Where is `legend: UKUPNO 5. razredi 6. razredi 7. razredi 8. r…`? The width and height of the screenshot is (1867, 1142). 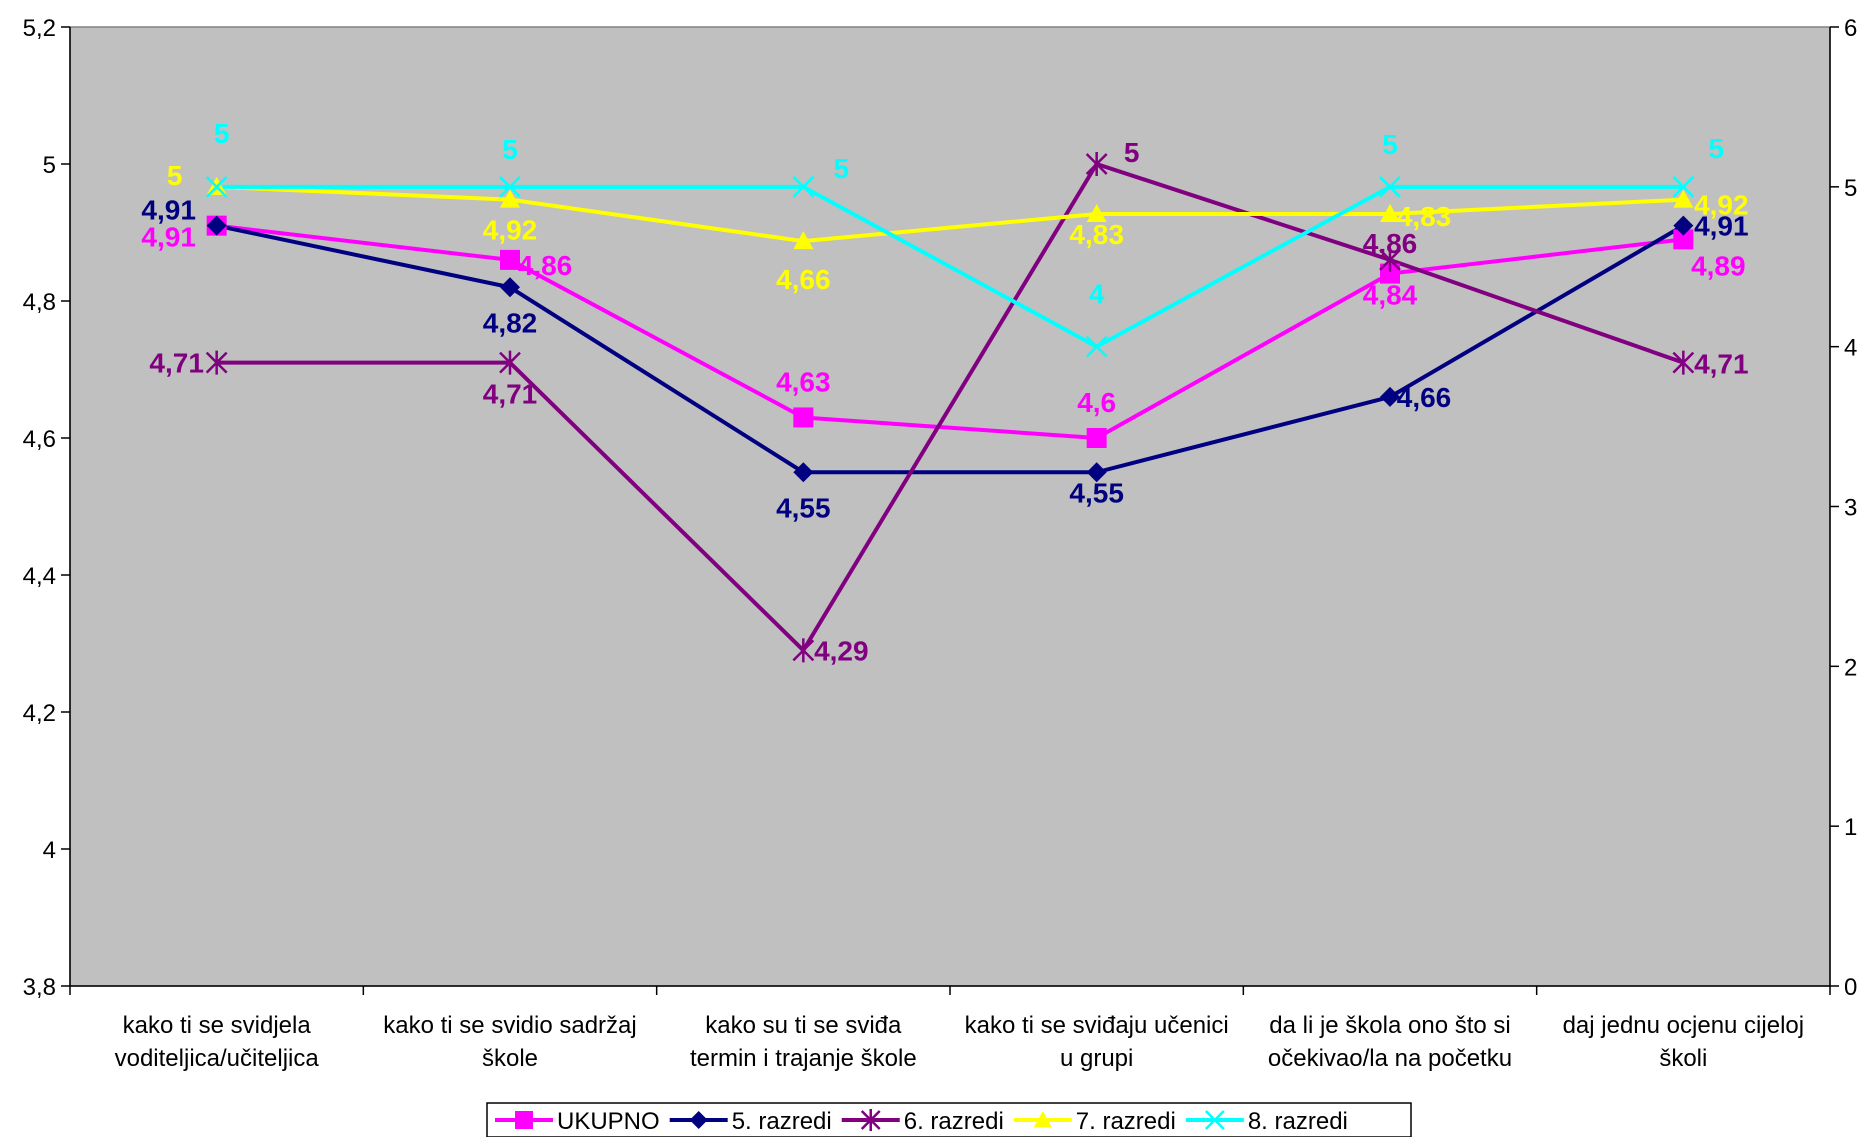 legend: UKUPNO 5. razredi 6. razredi 7. razredi 8. r… is located at coordinates (949, 1120).